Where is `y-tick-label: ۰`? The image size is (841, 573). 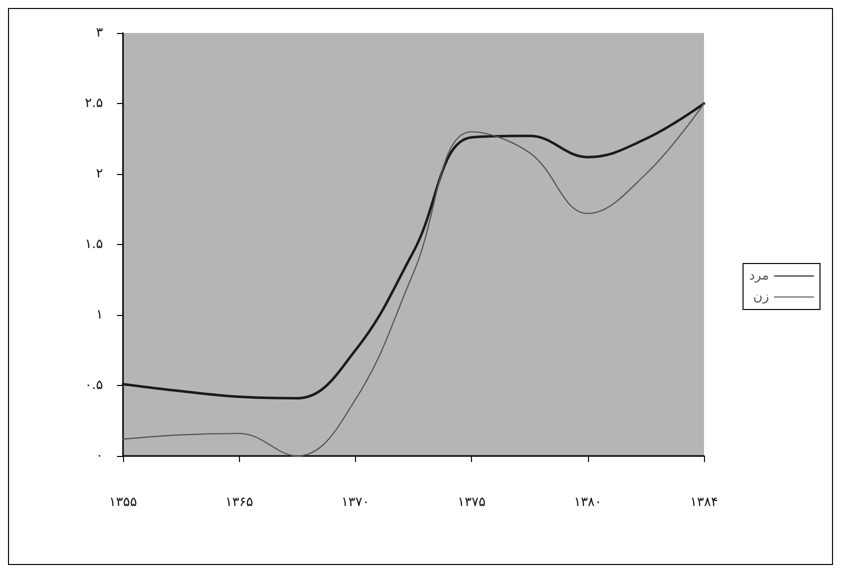 y-tick-label: ۰ is located at coordinates (99, 456).